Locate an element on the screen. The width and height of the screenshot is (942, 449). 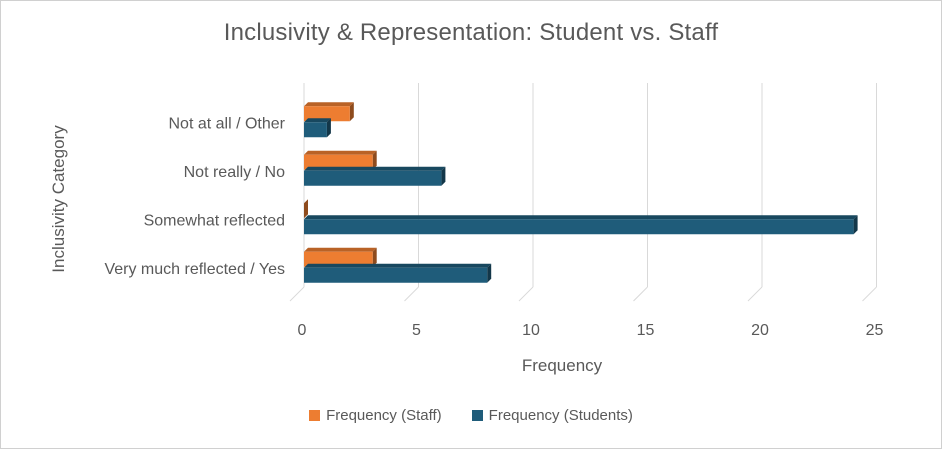
legend-item-students: Frequency (Students) is located at coordinates (552, 415).